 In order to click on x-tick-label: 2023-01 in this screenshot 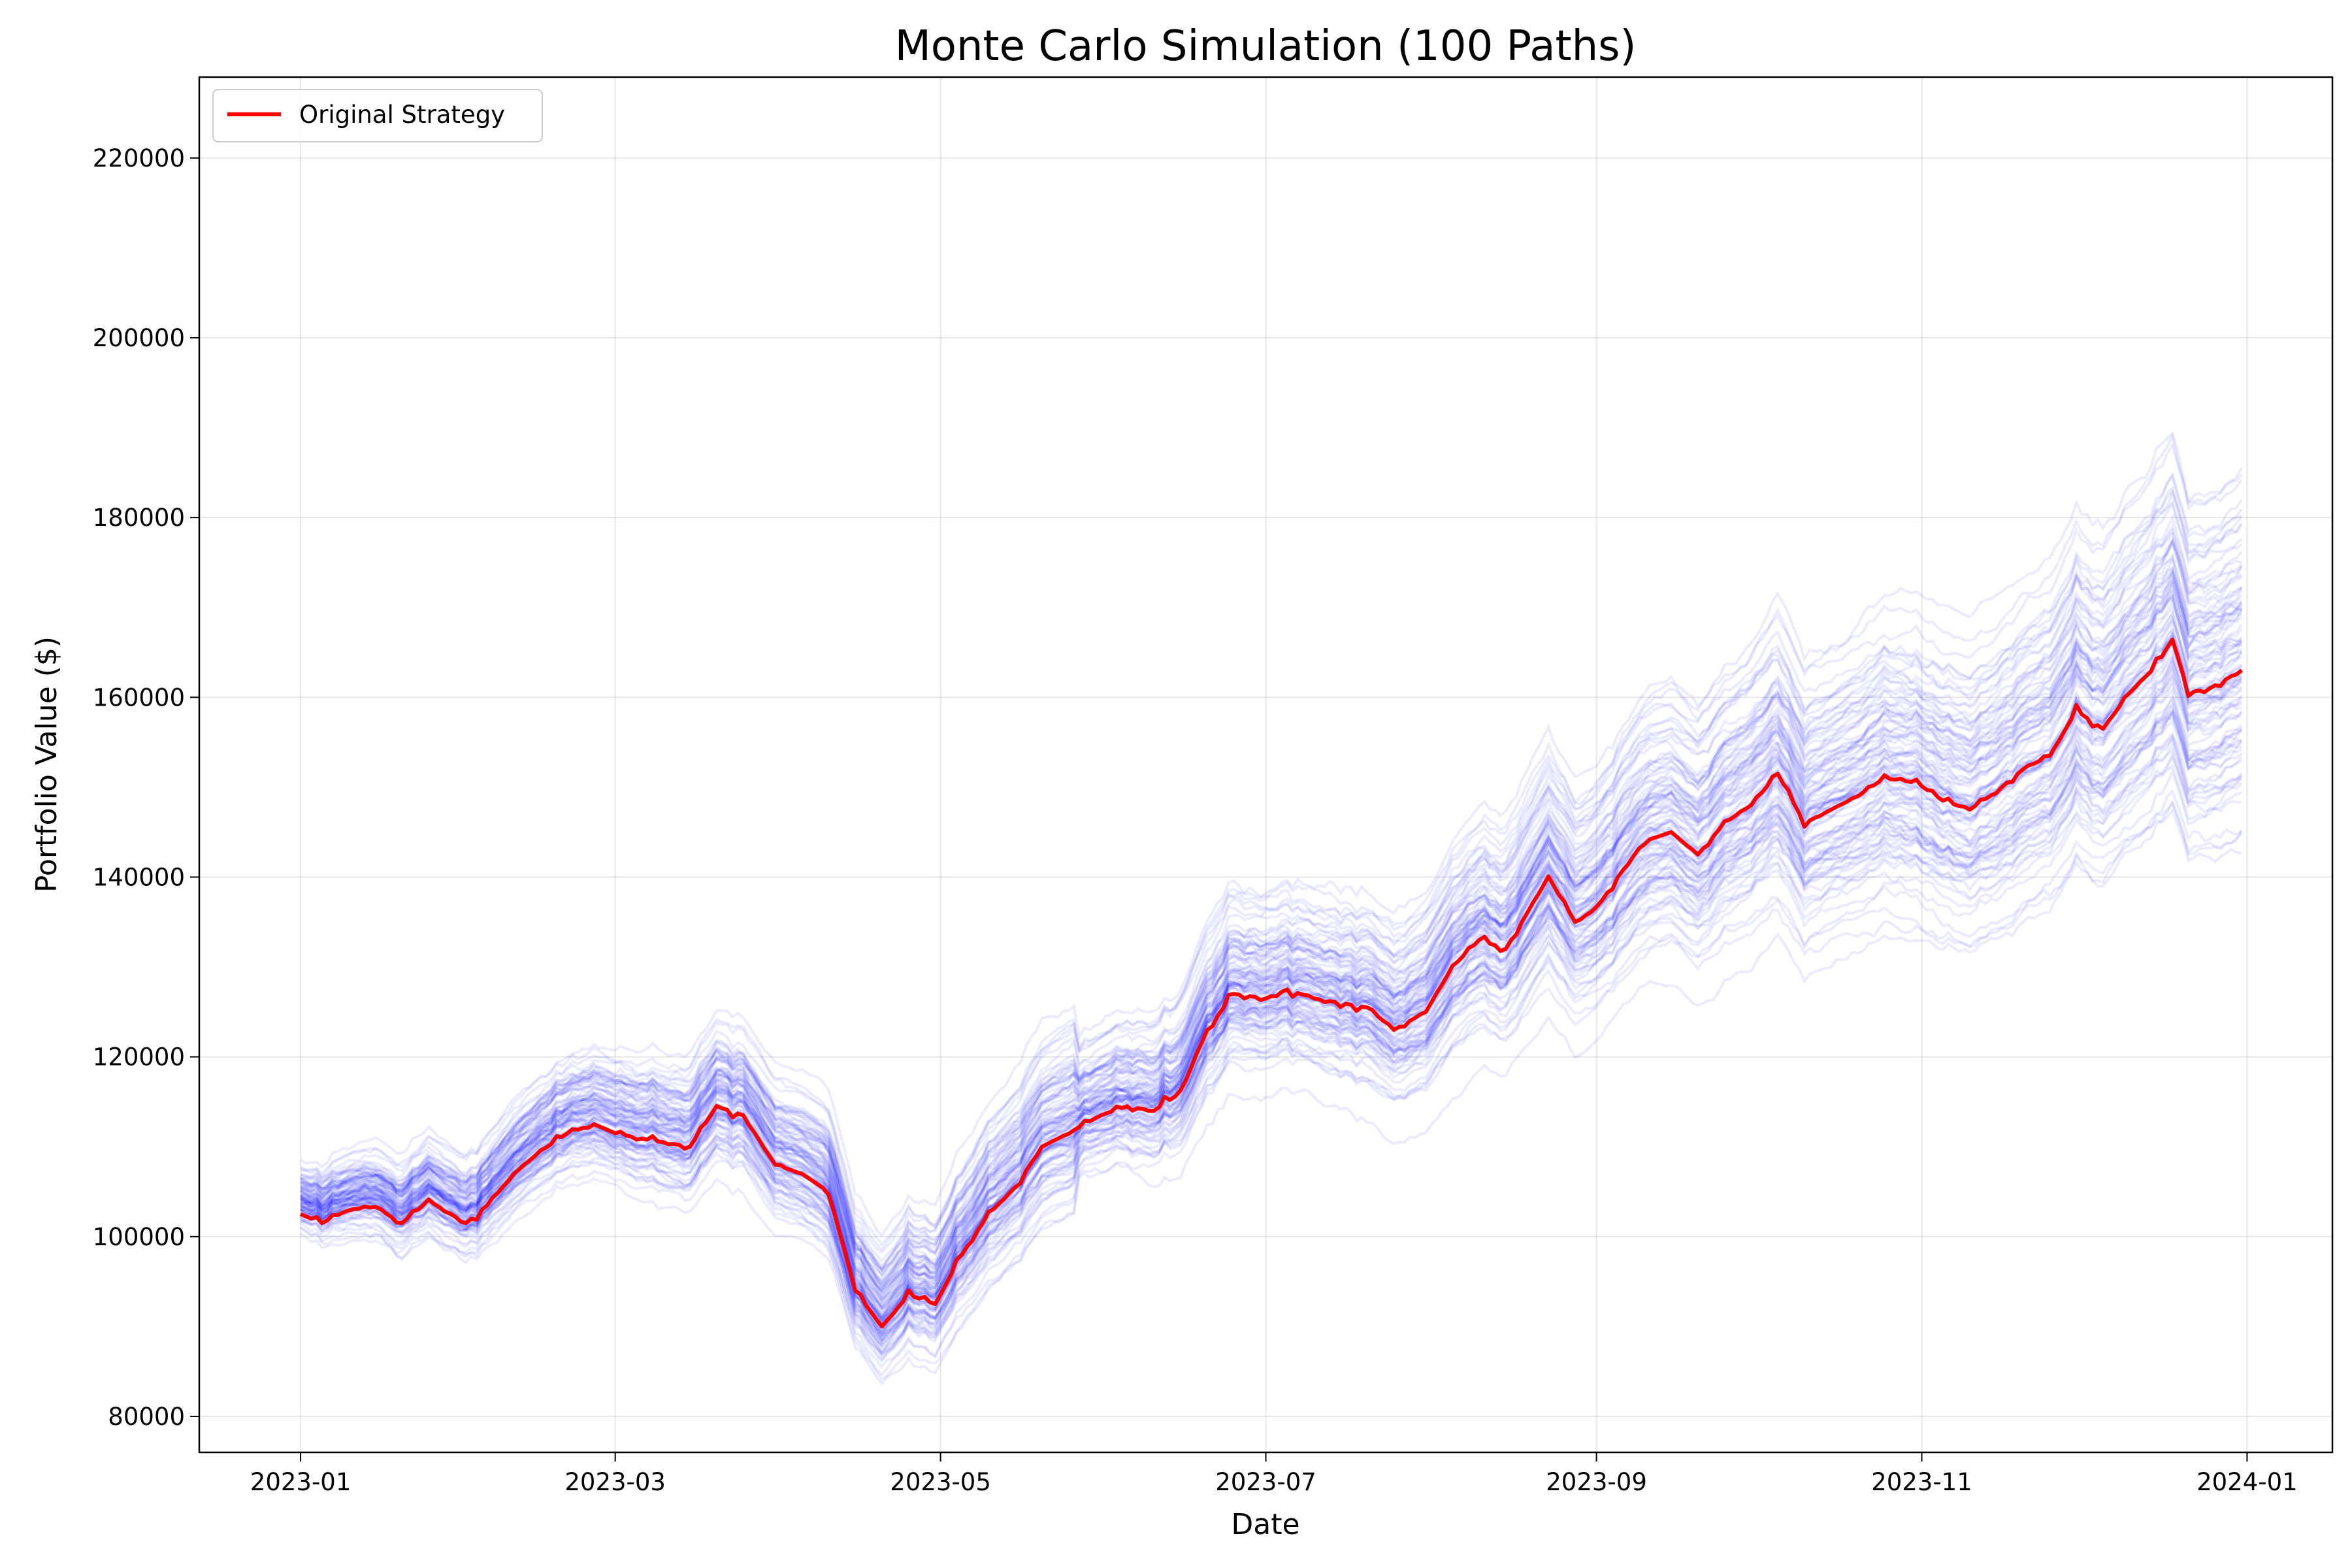, I will do `click(300, 1482)`.